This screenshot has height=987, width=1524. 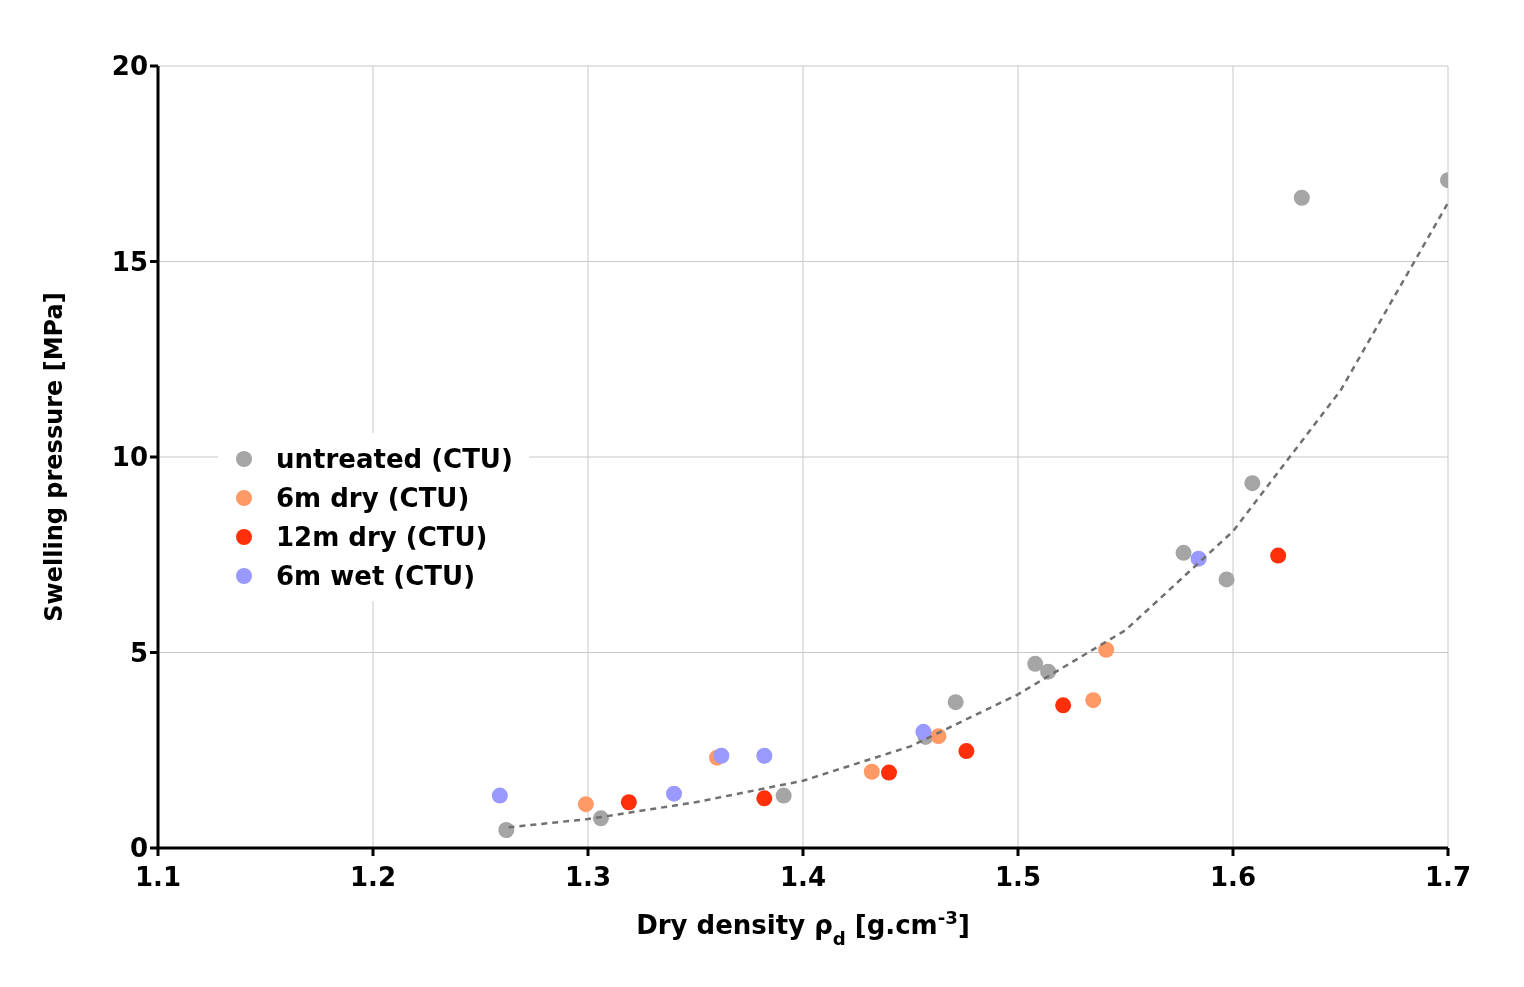 What do you see at coordinates (54, 457) in the screenshot?
I see `y-axis-title: Swelling pressure [MPa]` at bounding box center [54, 457].